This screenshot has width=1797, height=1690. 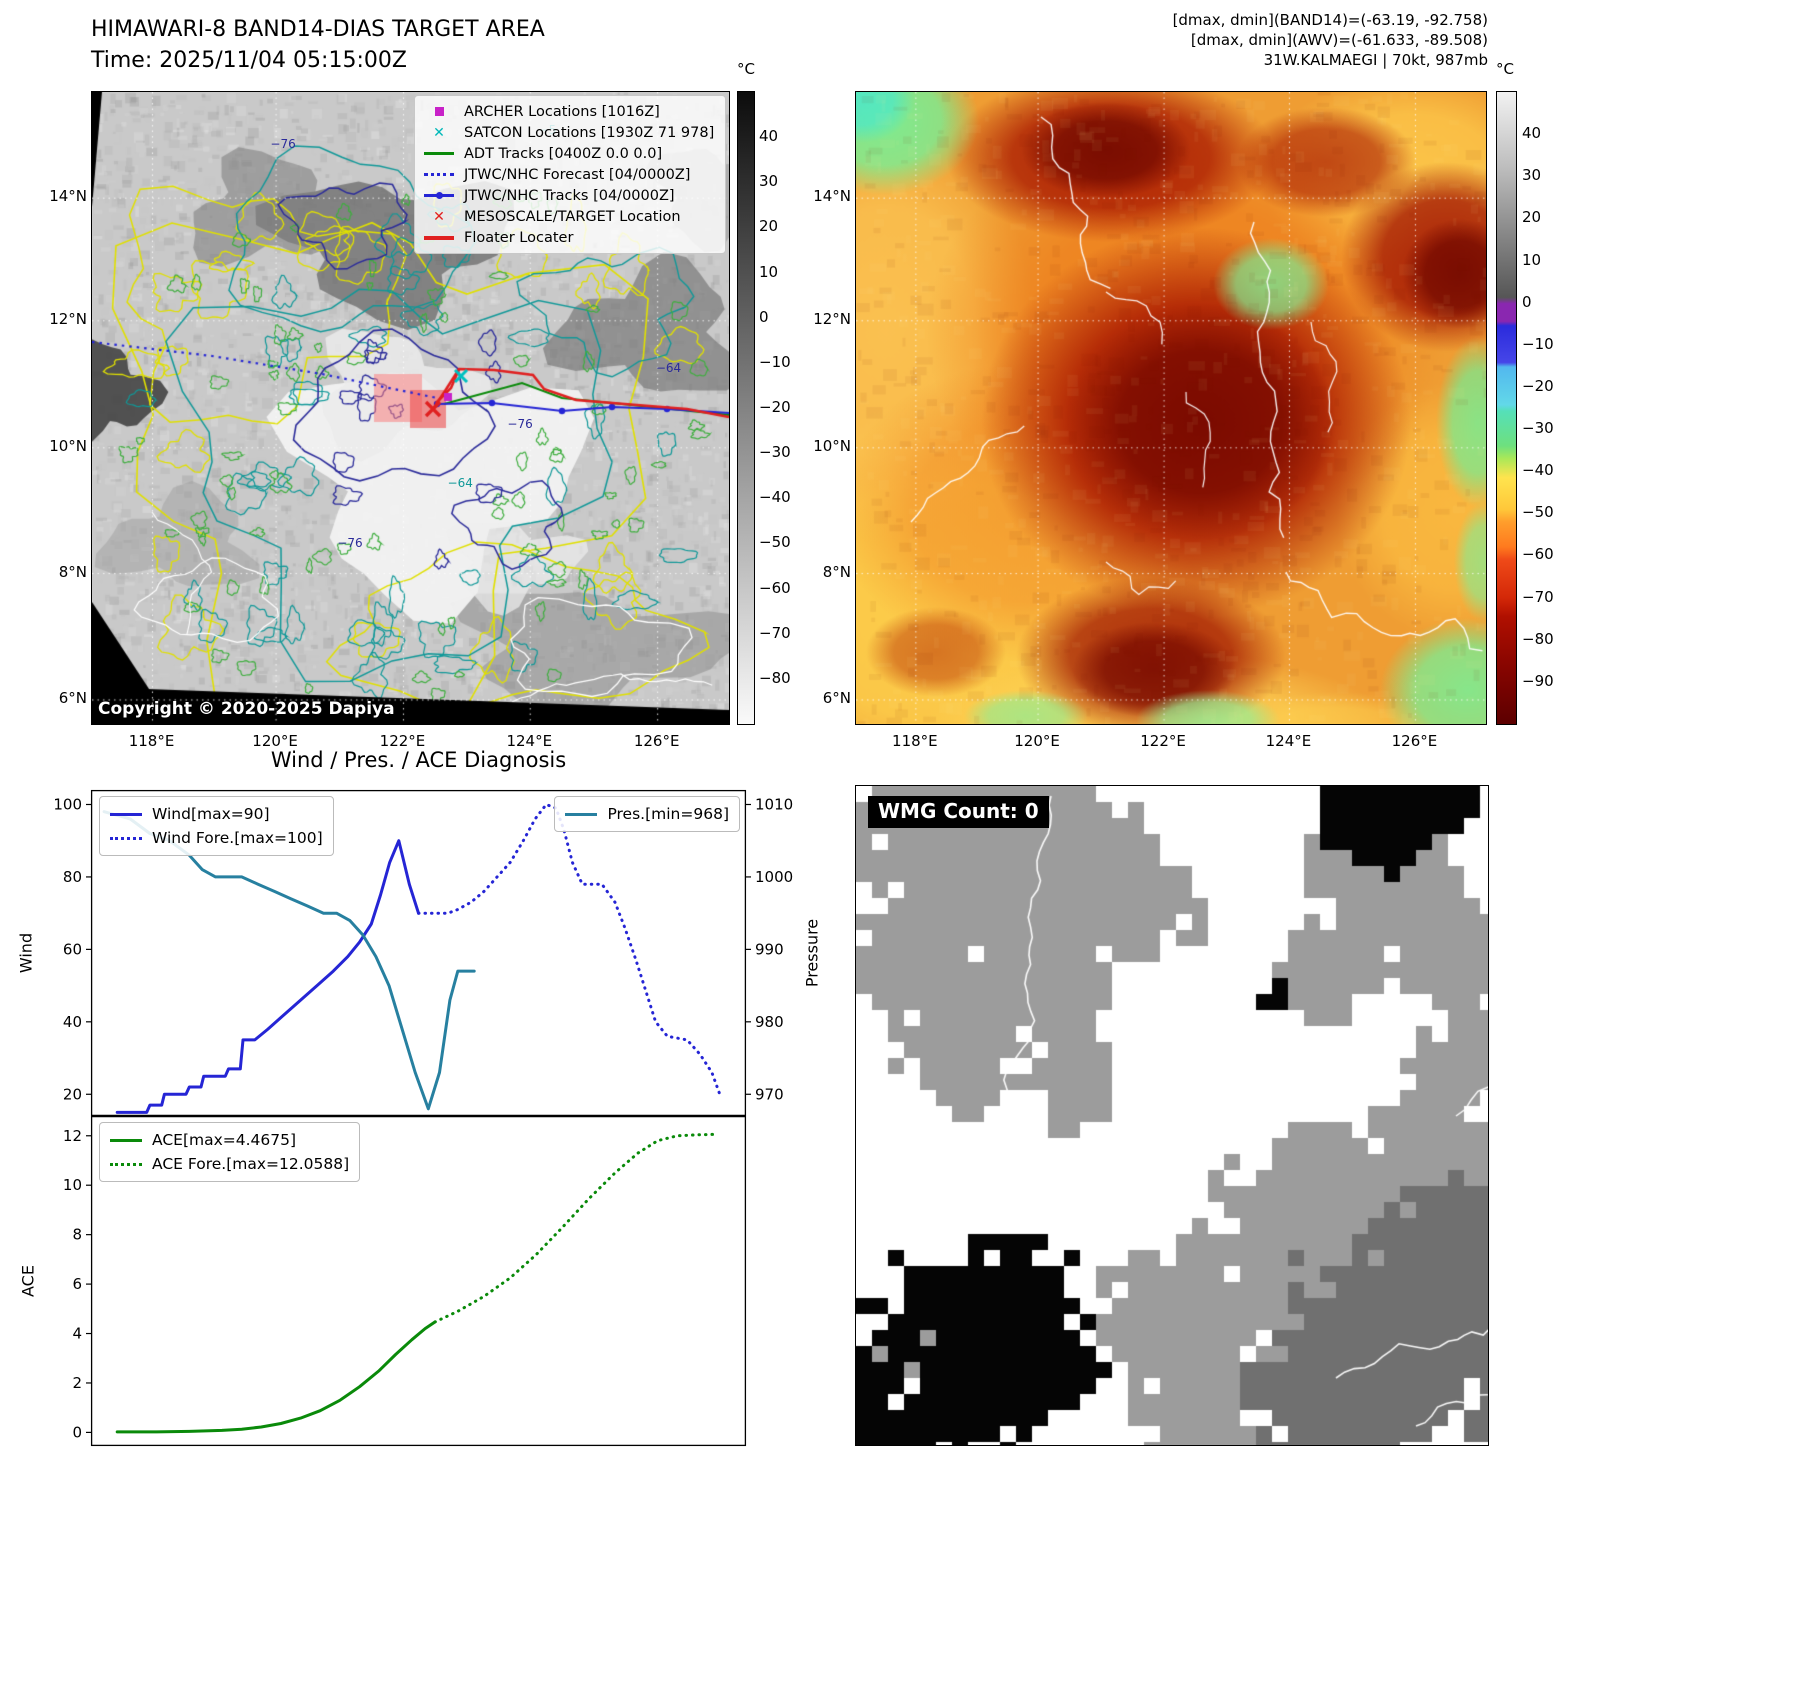 I want to click on axis-tick-label: 2, so click(x=77, y=1383).